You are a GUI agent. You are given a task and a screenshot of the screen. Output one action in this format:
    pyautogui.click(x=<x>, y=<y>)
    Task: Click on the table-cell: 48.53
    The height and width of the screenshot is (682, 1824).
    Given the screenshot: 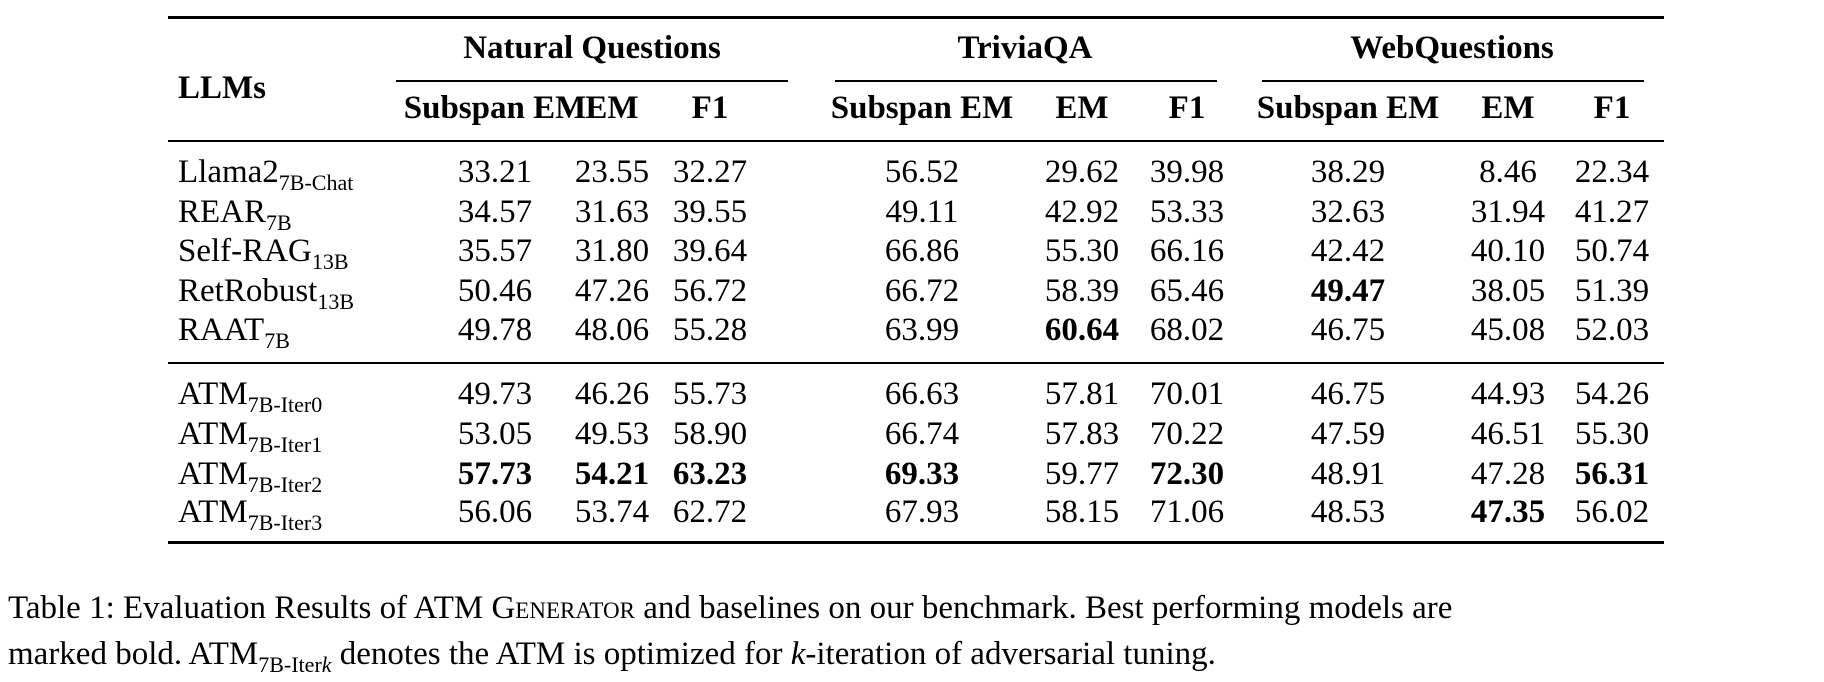 What is the action you would take?
    pyautogui.click(x=1348, y=512)
    